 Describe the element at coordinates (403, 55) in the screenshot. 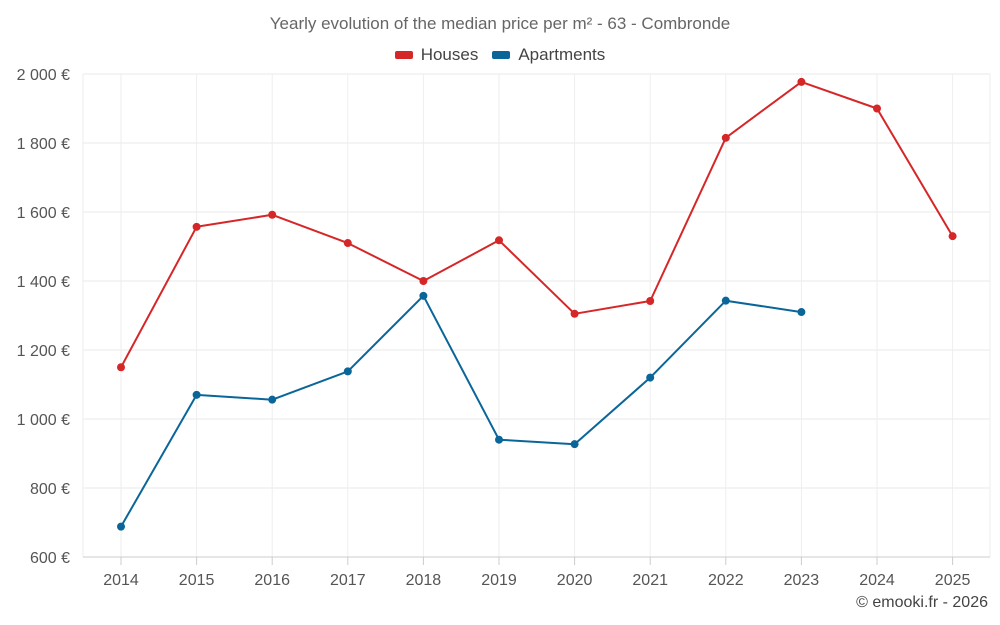

I see `legend-swatch-houses` at that location.